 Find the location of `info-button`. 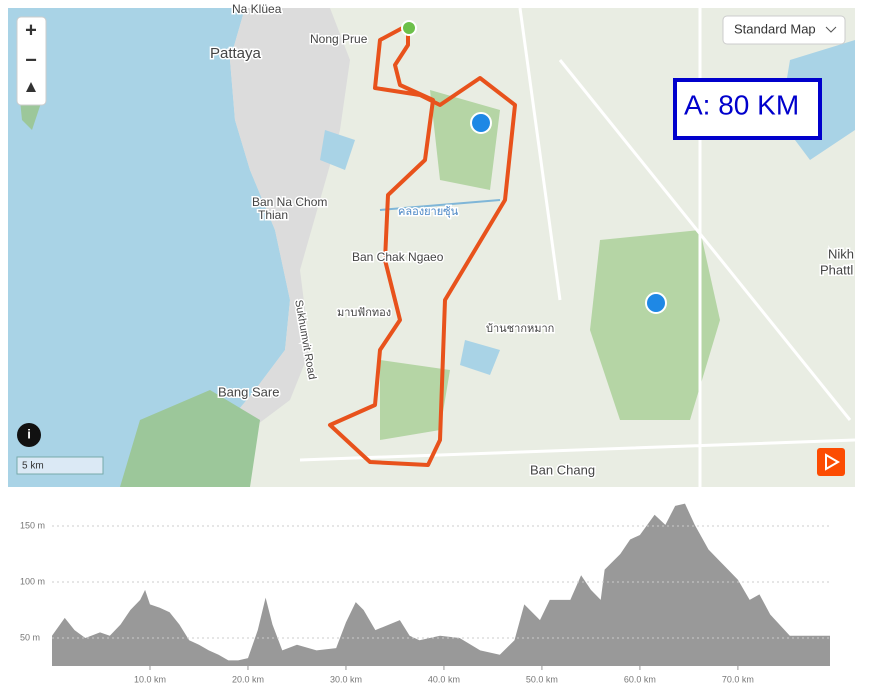

info-button is located at coordinates (29, 435).